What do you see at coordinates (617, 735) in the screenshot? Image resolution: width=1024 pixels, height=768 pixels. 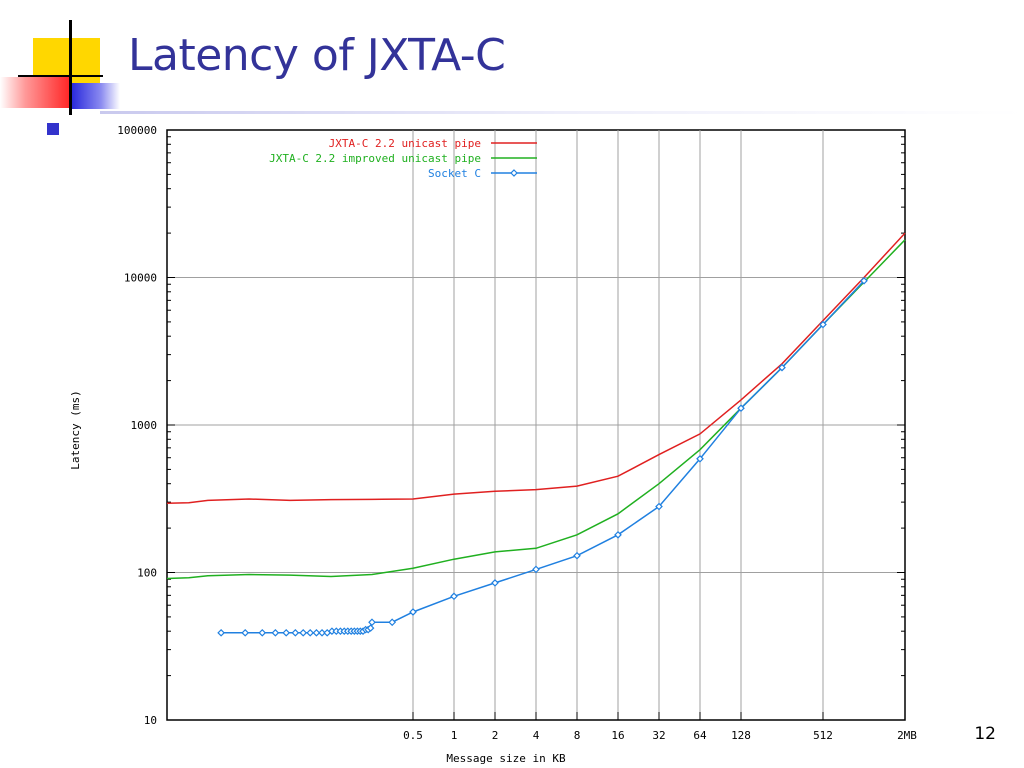 I see `x-tick-label: 16` at bounding box center [617, 735].